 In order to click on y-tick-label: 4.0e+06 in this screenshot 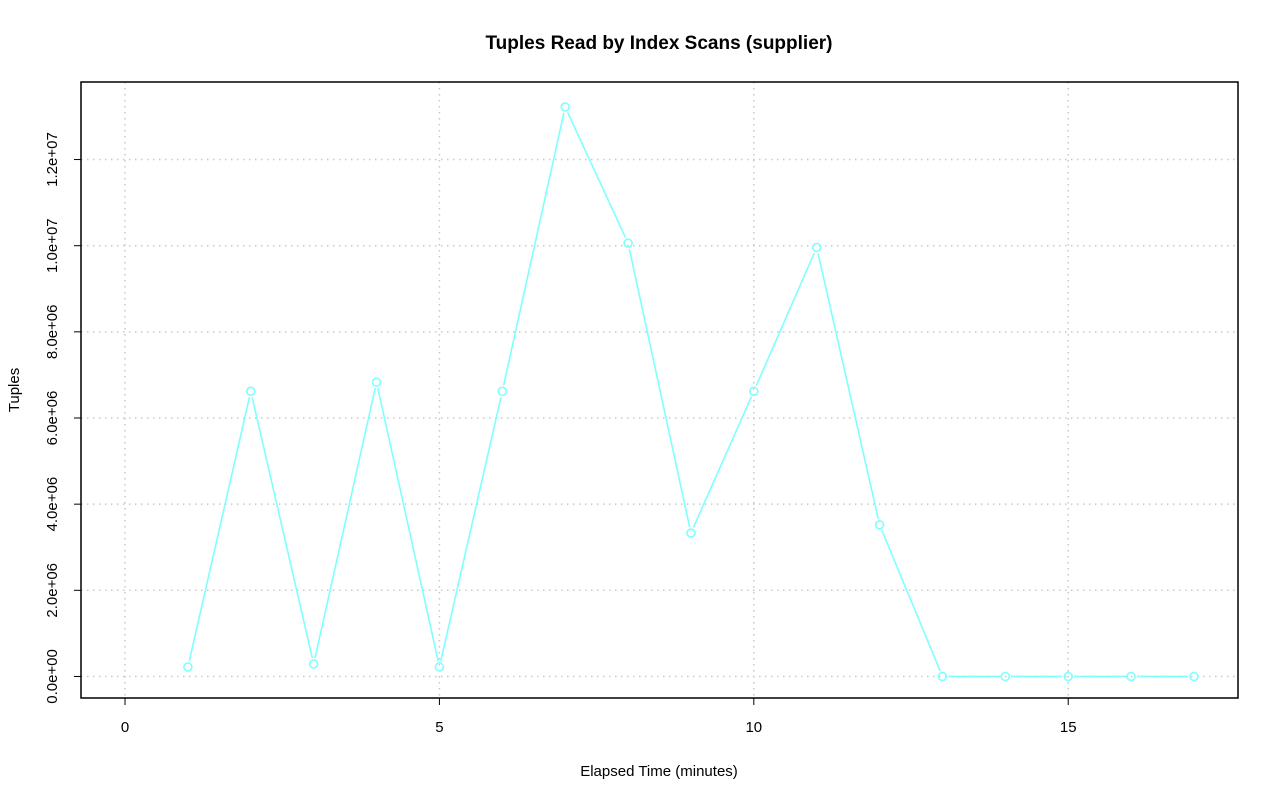, I will do `click(52, 504)`.